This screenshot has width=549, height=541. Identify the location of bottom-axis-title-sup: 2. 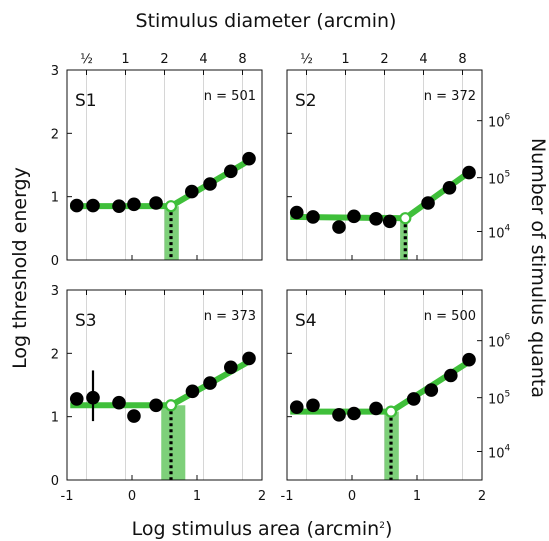
(382, 526).